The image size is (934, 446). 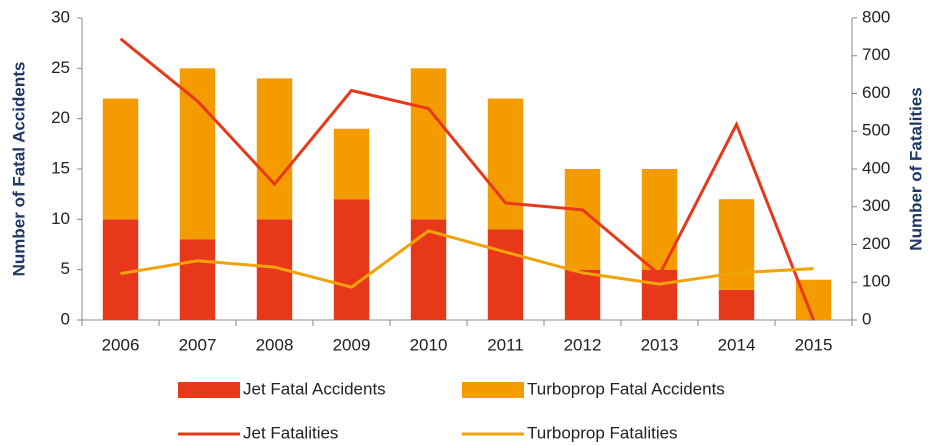 What do you see at coordinates (65, 268) in the screenshot?
I see `y-tick-label: 5` at bounding box center [65, 268].